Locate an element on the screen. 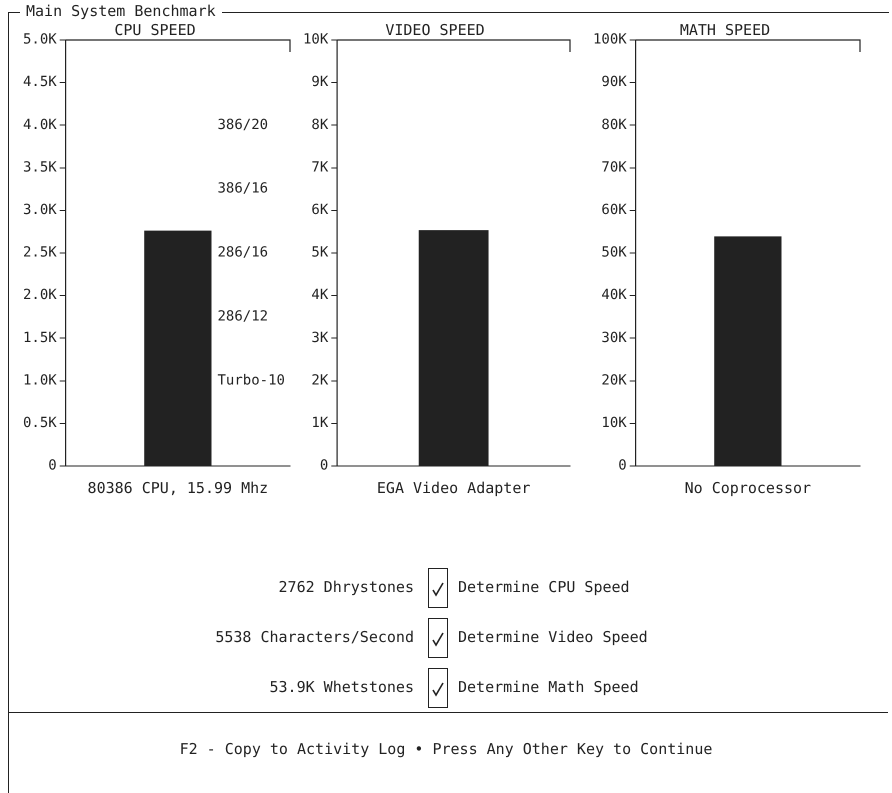 The width and height of the screenshot is (892, 793). y-tick-label: 20K is located at coordinates (614, 380).